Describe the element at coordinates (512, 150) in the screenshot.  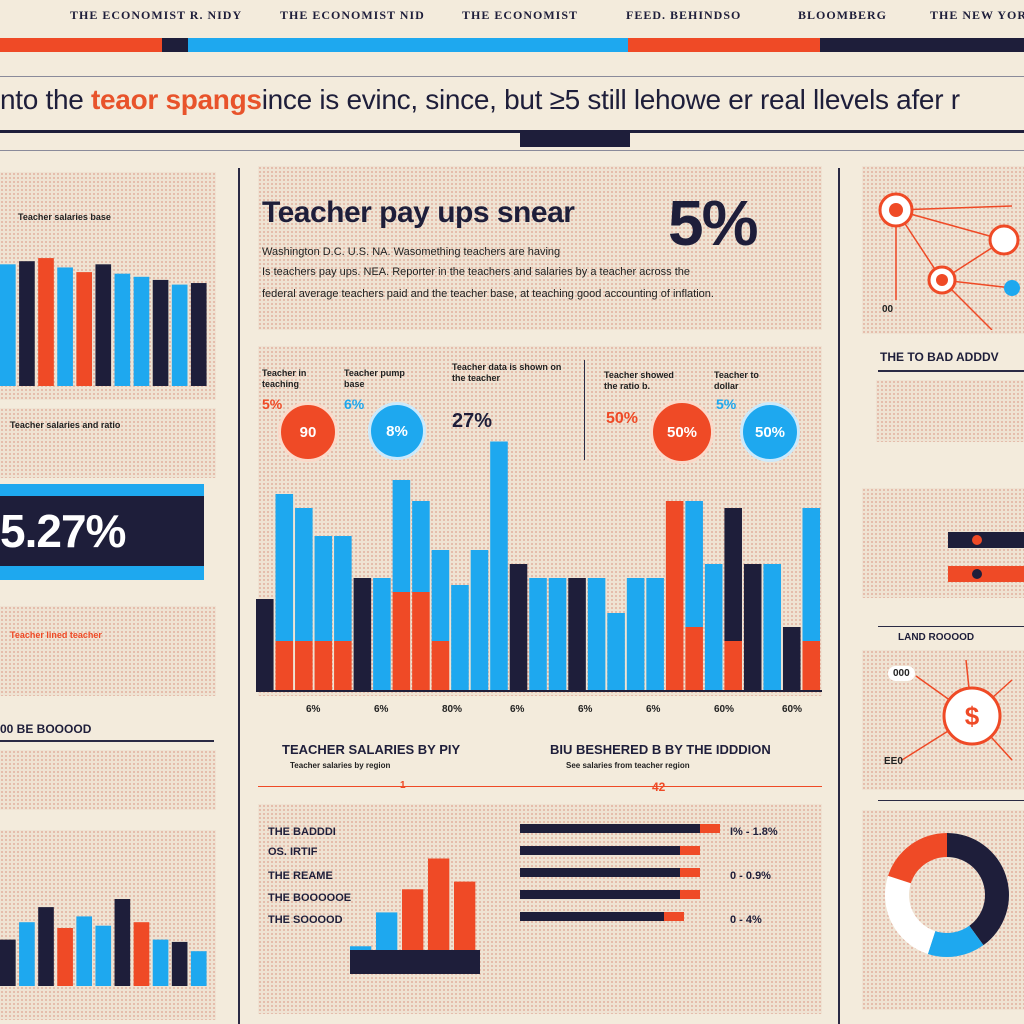
I see `headline-rule-bottom` at that location.